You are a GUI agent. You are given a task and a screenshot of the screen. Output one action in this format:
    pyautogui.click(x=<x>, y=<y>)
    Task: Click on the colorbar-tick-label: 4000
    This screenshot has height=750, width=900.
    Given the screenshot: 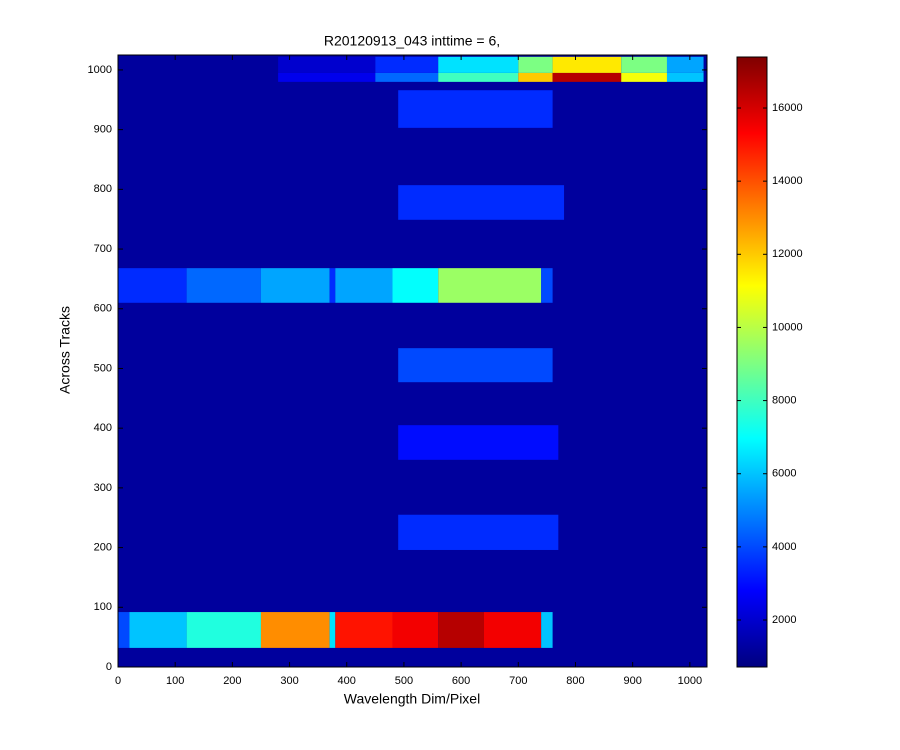 What is the action you would take?
    pyautogui.click(x=784, y=547)
    